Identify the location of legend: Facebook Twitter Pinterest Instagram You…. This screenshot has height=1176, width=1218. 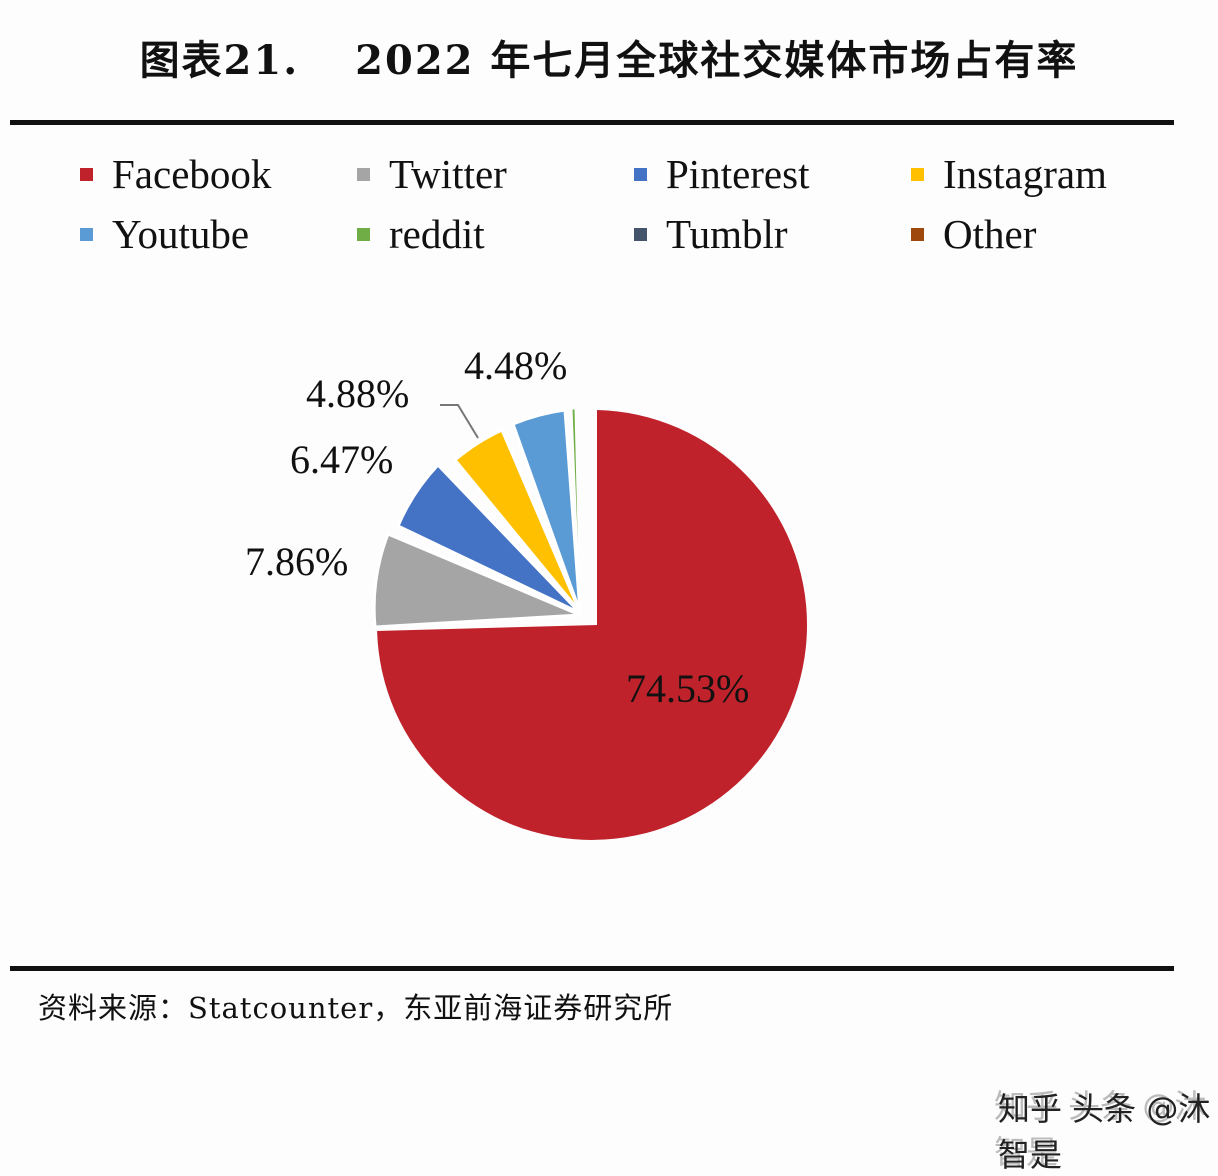
(630, 204).